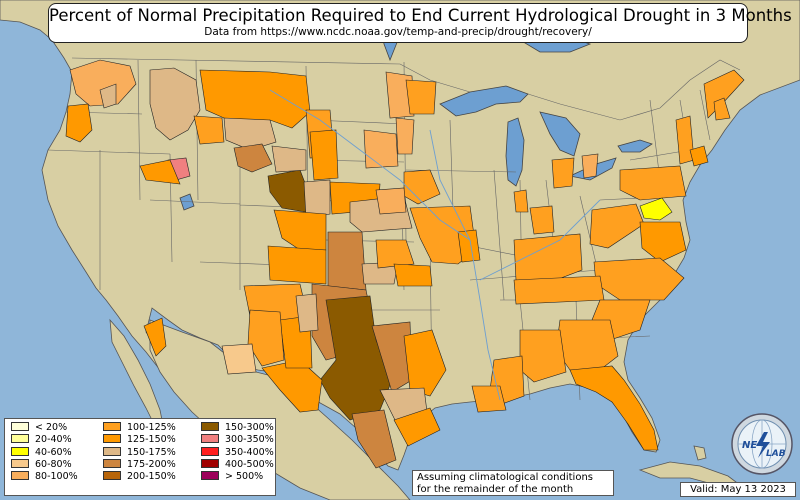 The height and width of the screenshot is (500, 800). I want to click on legend-label: 400-500%, so click(249, 464).